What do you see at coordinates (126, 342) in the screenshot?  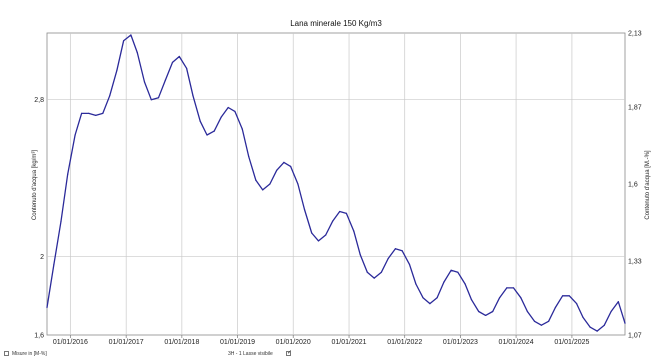 I see `x-tick-label: 01/01/2017` at bounding box center [126, 342].